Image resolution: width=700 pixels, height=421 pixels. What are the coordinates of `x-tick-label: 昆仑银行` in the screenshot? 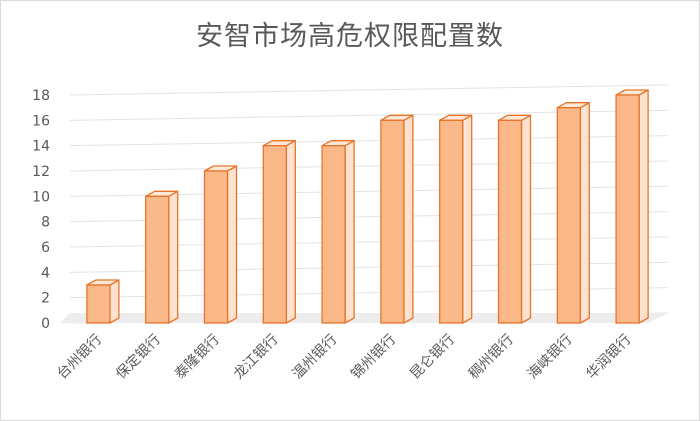 It's located at (432, 357).